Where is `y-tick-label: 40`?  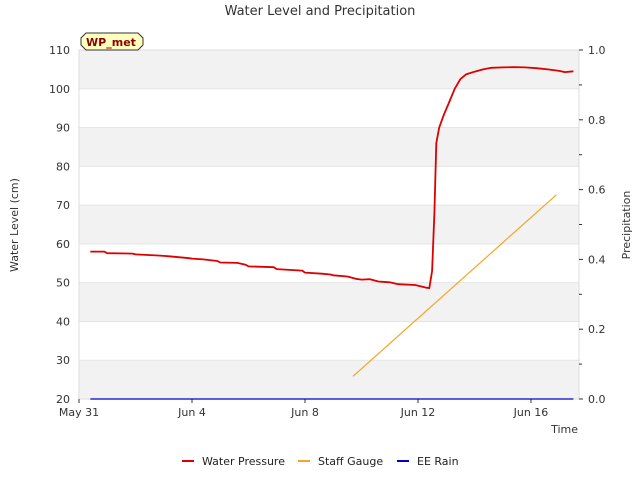 y-tick-label: 40 is located at coordinates (63, 321).